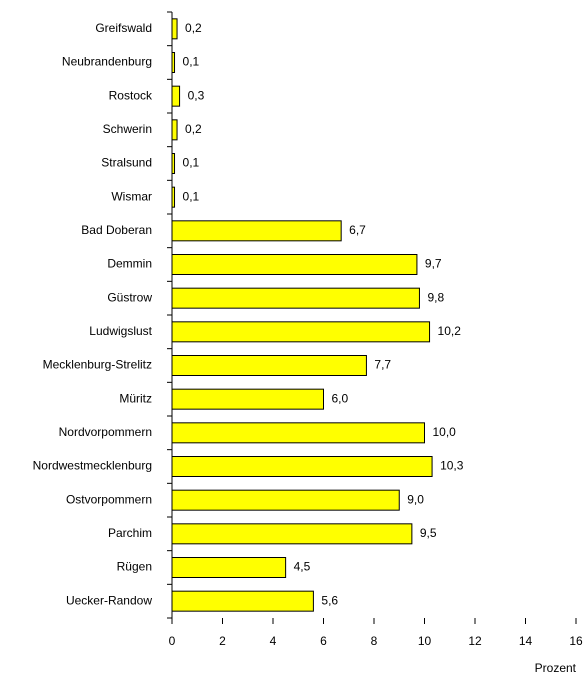  I want to click on y-tick-label: Neubrandenburg, so click(107, 62).